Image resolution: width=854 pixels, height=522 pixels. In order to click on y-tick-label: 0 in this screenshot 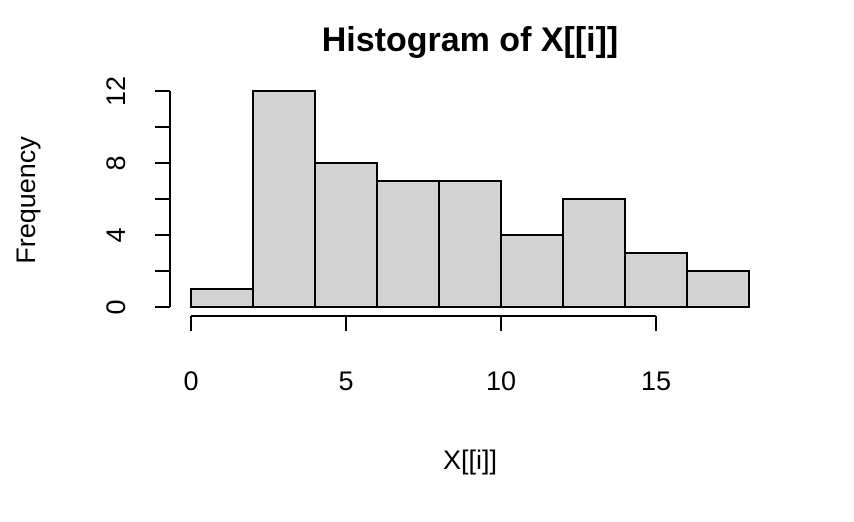, I will do `click(116, 306)`.